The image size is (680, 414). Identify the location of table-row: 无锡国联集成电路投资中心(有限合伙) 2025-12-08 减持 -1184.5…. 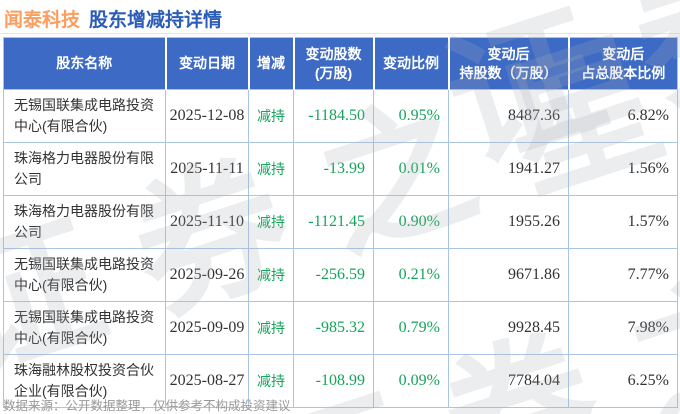
(340, 116).